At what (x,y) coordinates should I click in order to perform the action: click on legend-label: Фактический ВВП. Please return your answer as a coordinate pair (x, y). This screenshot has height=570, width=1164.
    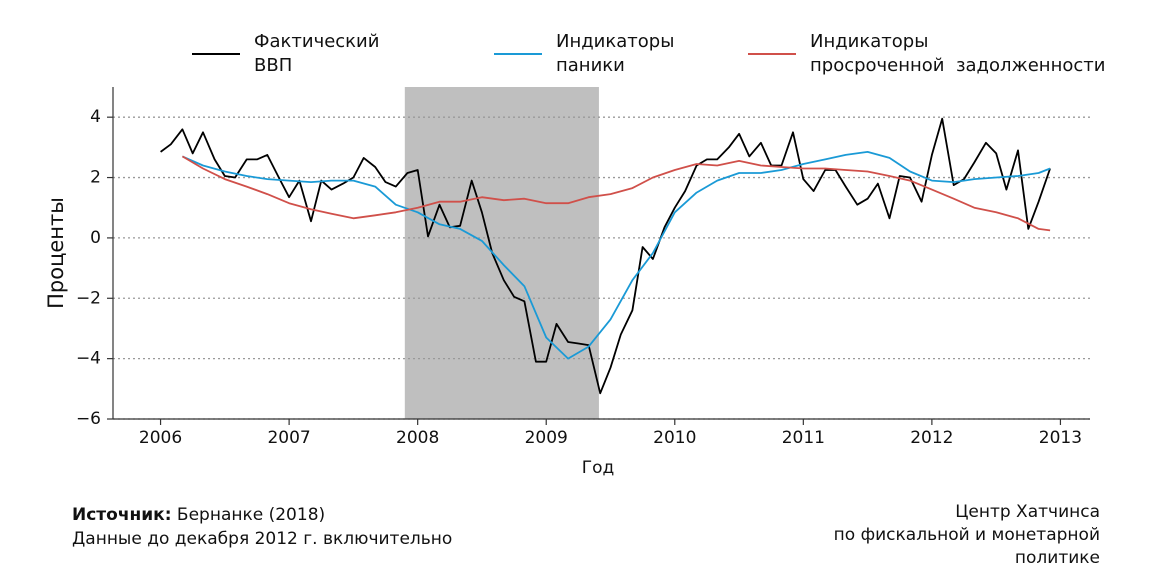
    Looking at the image, I should click on (317, 53).